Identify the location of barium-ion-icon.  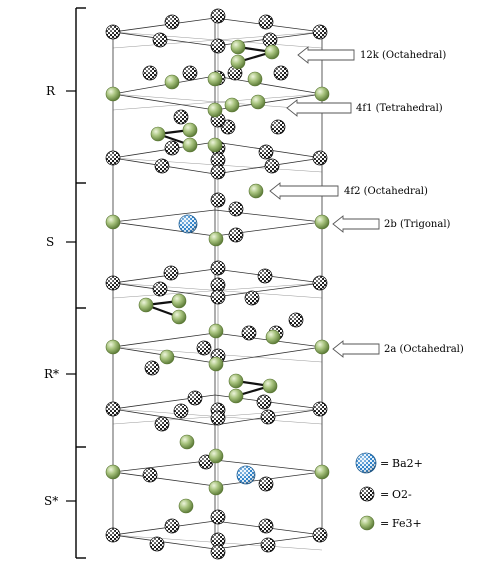
(366, 463).